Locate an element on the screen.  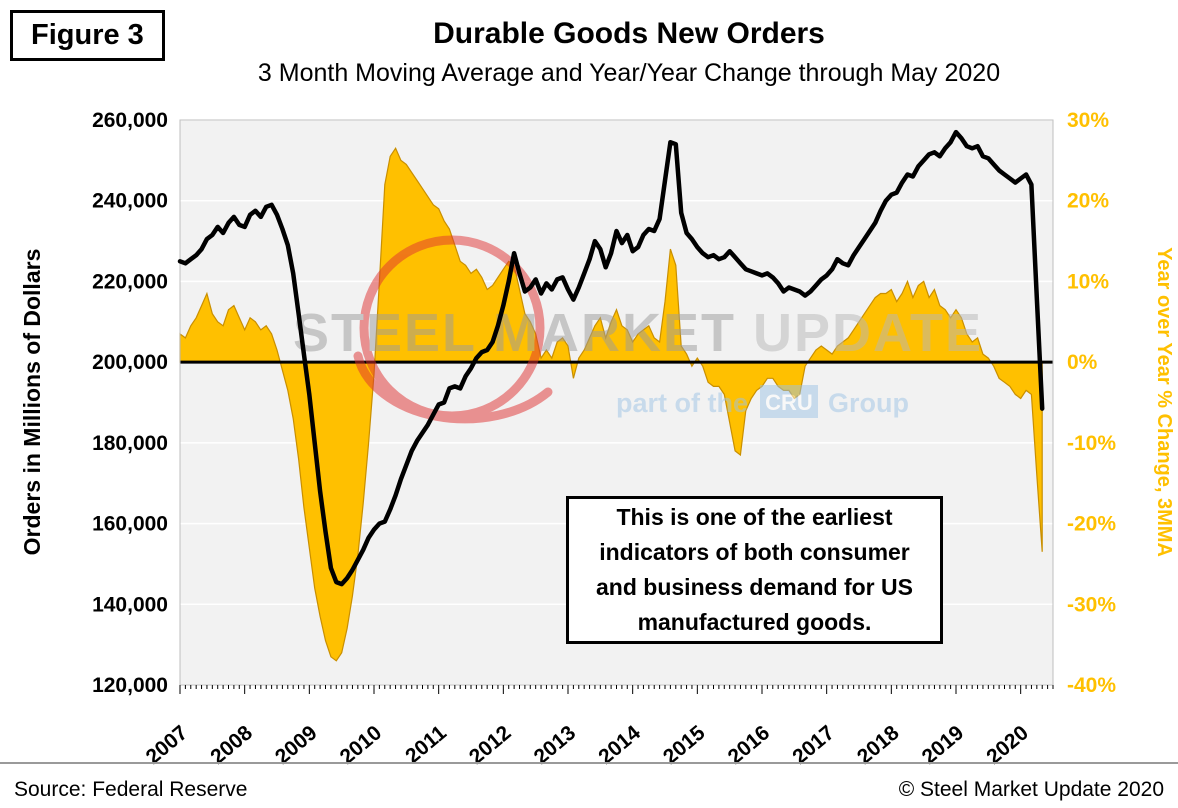
watermark-logo: STEEL MARKET UPDATE part of the CRU Group is located at coordinates (638, 329).